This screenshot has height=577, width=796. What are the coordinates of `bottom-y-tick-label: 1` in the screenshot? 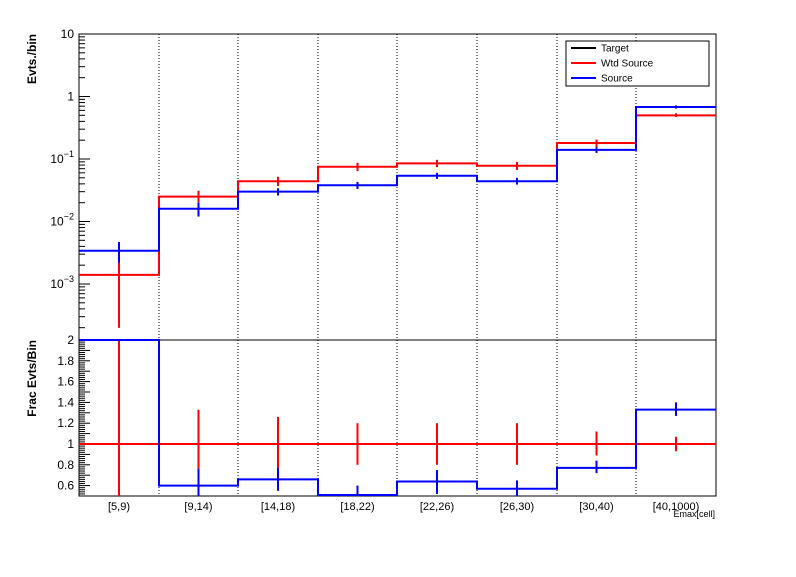 It's located at (70, 444).